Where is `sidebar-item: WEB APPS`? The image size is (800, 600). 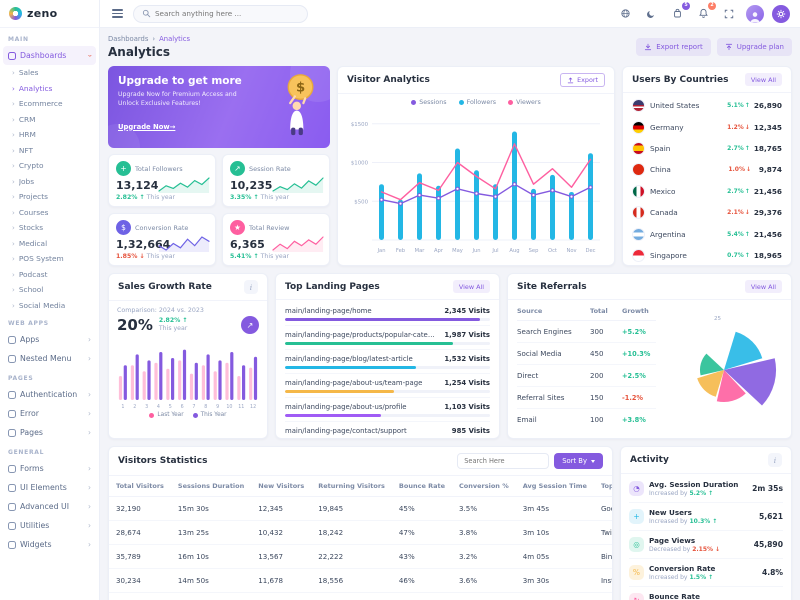 sidebar-item: WEB APPS is located at coordinates (49, 321).